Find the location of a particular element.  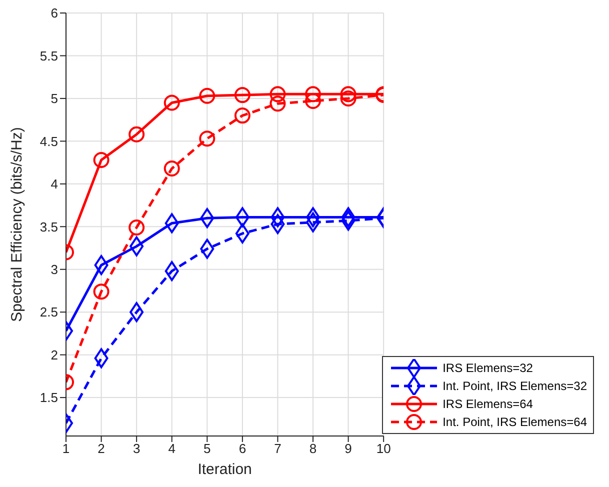

x-tick-label: 4 is located at coordinates (172, 448).